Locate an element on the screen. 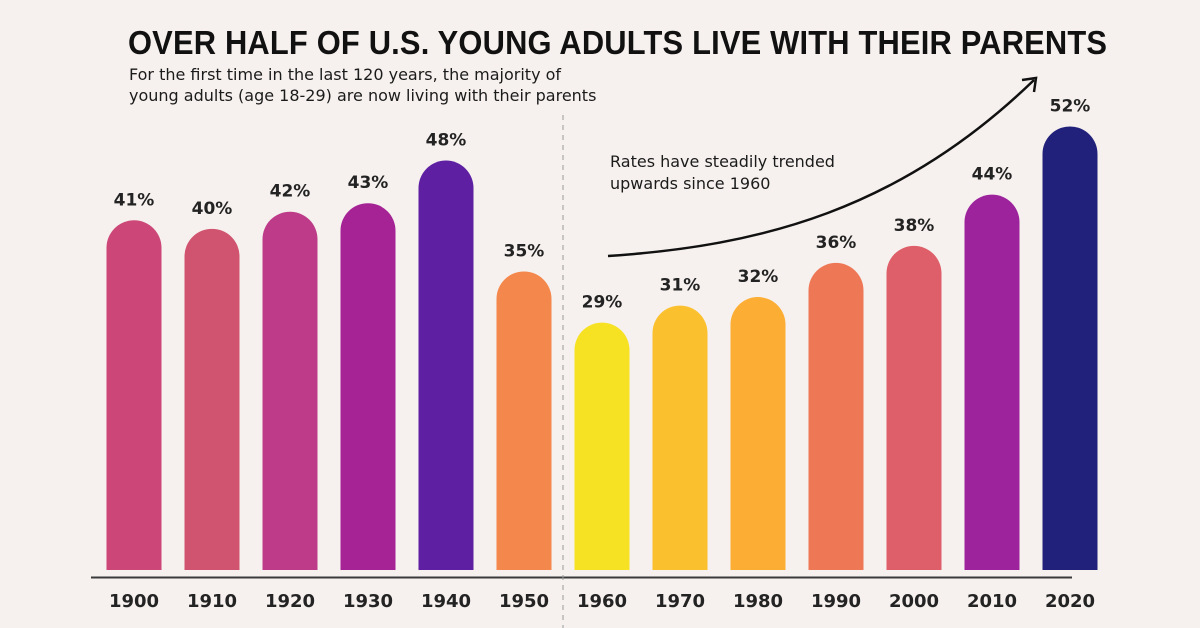  x-tick-label-1930: 1930 is located at coordinates (368, 601).